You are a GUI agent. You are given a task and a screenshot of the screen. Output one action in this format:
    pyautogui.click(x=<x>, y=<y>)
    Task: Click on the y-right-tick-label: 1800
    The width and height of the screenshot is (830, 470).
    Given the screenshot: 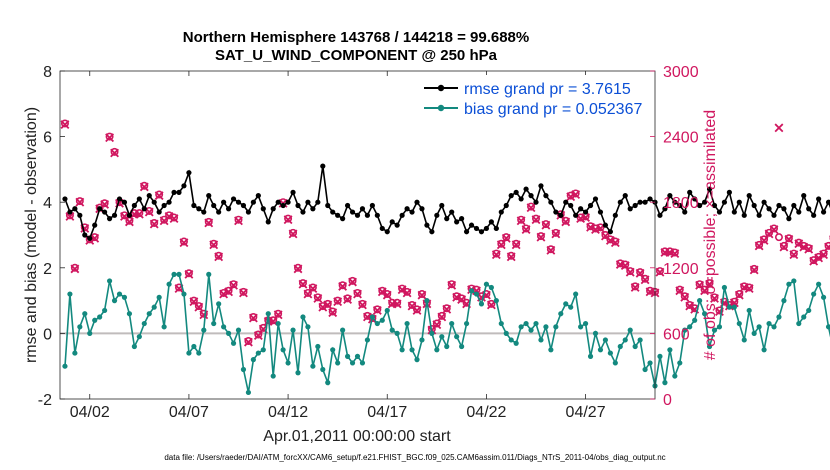 What is the action you would take?
    pyautogui.click(x=681, y=203)
    